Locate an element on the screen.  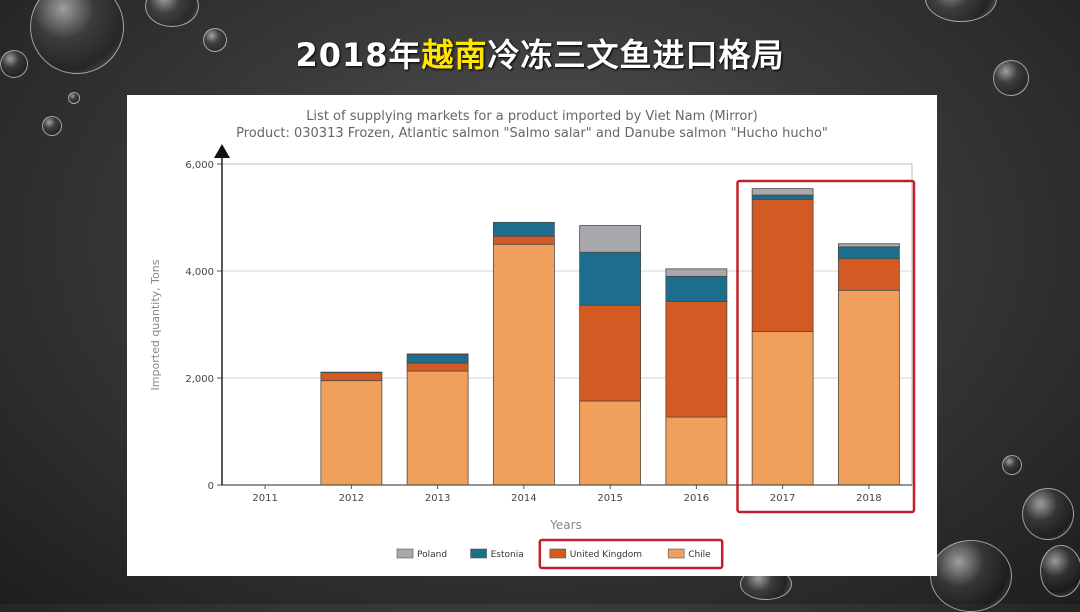
y-tick-label: 6,000 is located at coordinates (199, 165).